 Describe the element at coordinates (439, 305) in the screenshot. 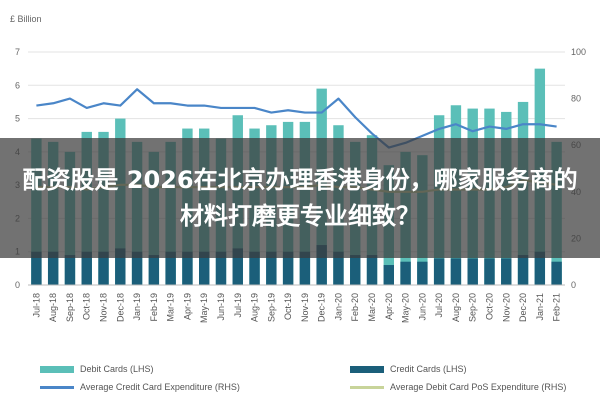

I see `x-tick-label: Jul-20` at that location.